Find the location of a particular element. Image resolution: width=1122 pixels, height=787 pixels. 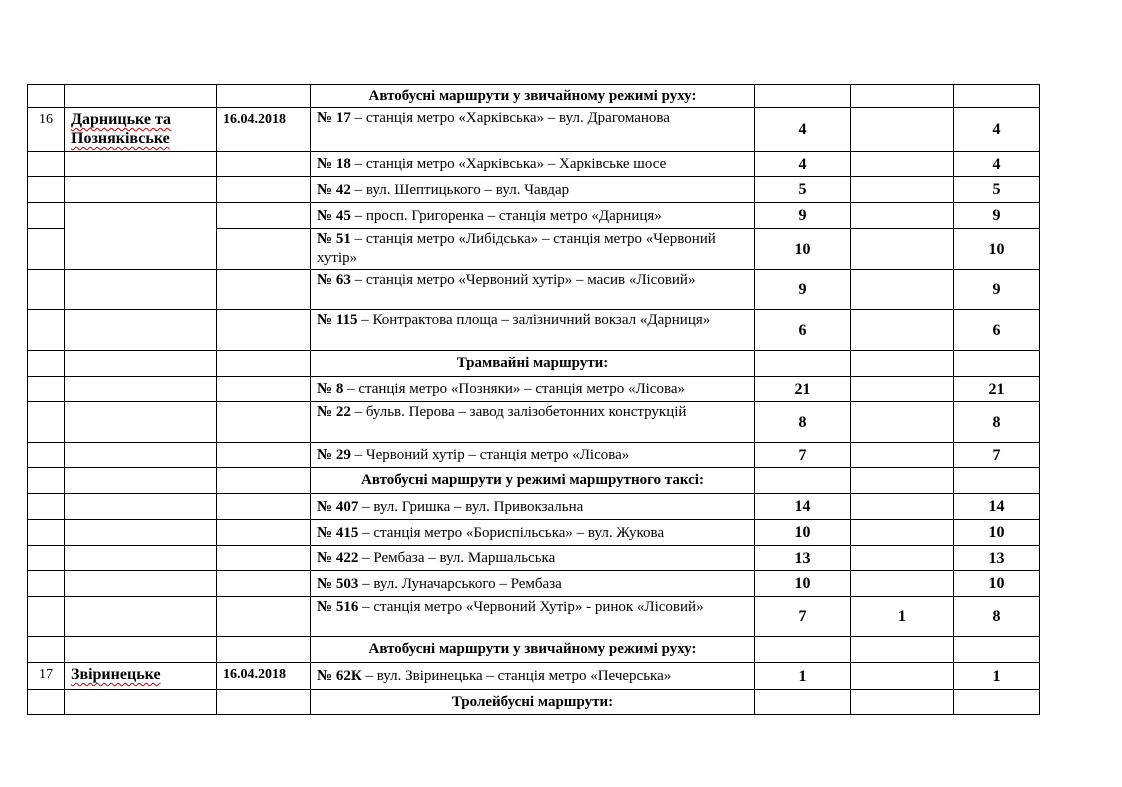

route-number: № 8 is located at coordinates (330, 389).